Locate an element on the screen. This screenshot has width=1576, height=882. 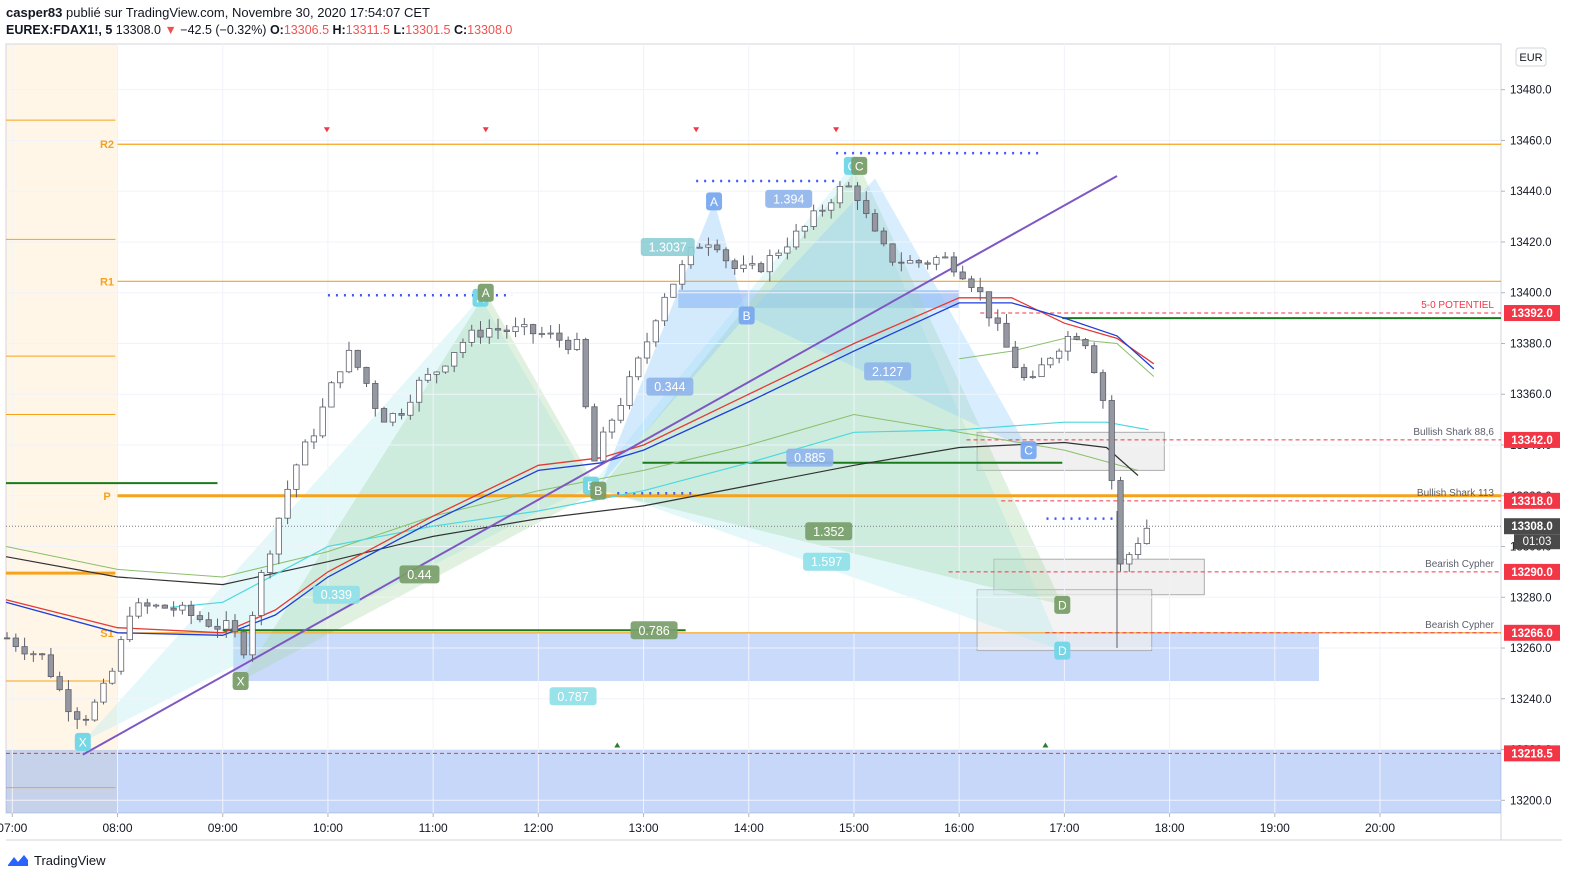
price-tick-label: 13240.0 is located at coordinates (1531, 700).